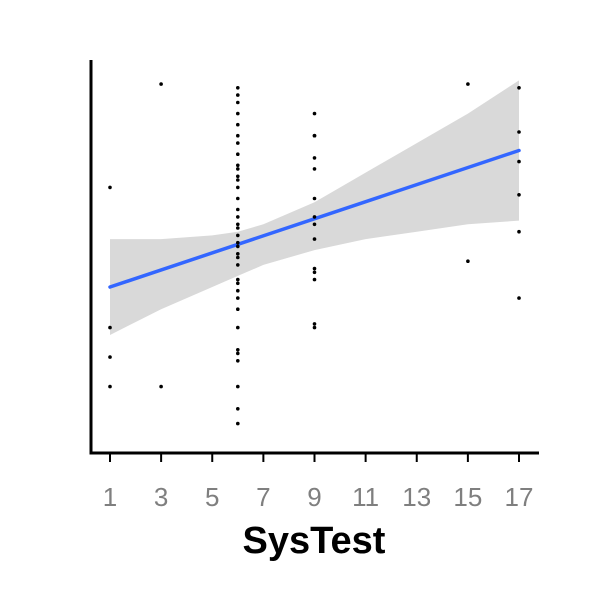 This screenshot has width=600, height=600. I want to click on x-ticks-layer: 1 3 5 7 9 11 13 15 17, so click(318, 483).